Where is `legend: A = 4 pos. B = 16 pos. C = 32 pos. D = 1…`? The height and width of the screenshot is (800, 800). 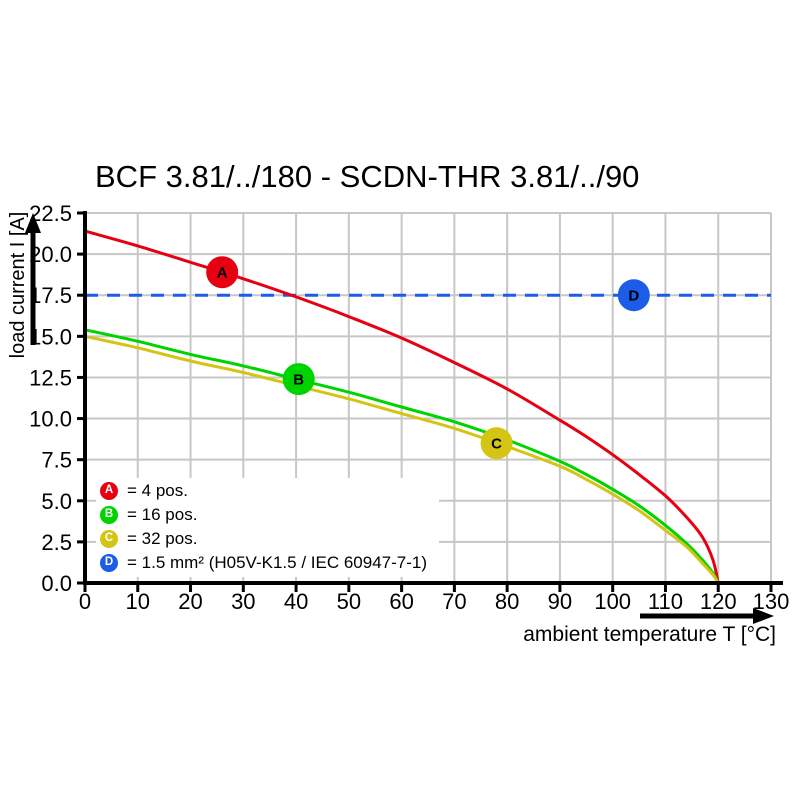 legend: A = 4 pos. B = 16 pos. C = 32 pos. D = 1… is located at coordinates (267, 527).